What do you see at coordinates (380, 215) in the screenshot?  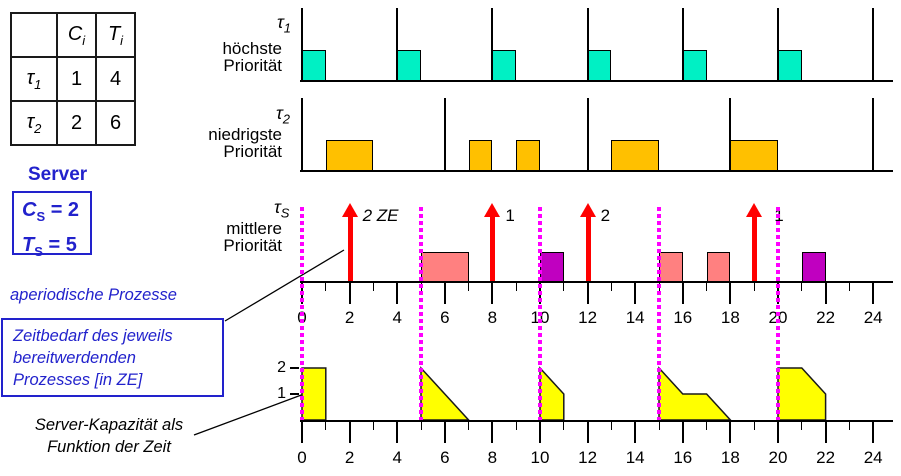 I see `arrival-demand-label: 2 ZE` at bounding box center [380, 215].